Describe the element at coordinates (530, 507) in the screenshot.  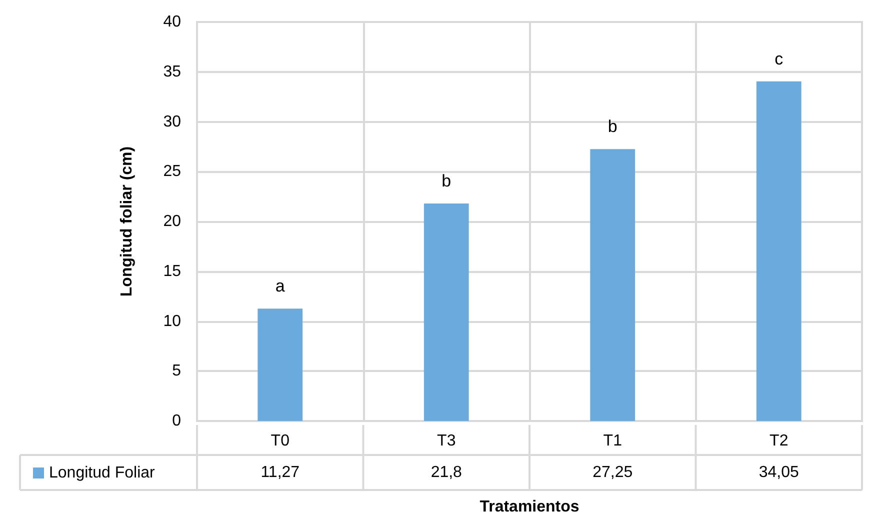
I see `x-axis-title: Tratamientos` at that location.